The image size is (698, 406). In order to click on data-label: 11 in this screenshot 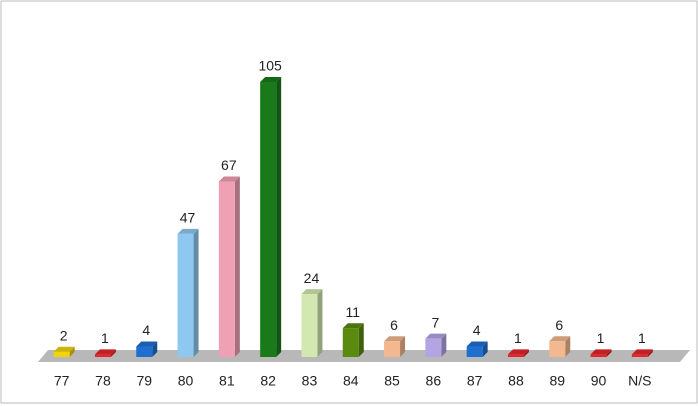, I will do `click(352, 312)`.